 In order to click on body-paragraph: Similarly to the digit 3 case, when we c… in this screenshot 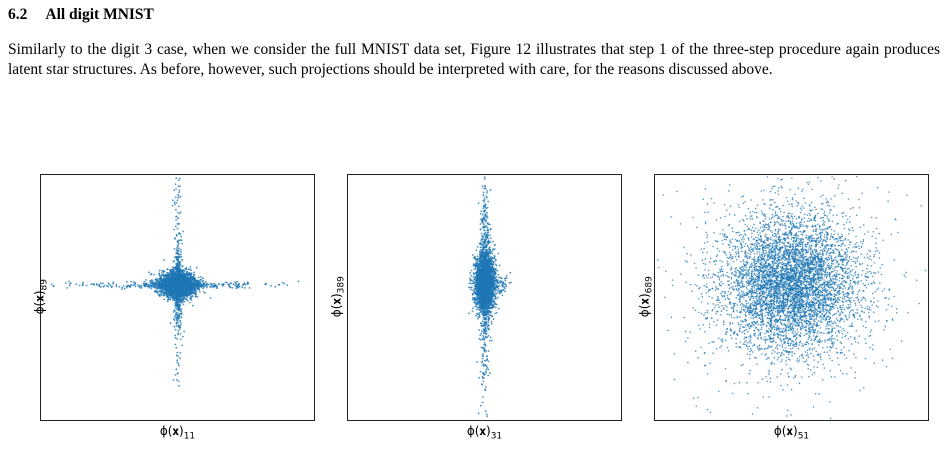, I will do `click(474, 59)`.